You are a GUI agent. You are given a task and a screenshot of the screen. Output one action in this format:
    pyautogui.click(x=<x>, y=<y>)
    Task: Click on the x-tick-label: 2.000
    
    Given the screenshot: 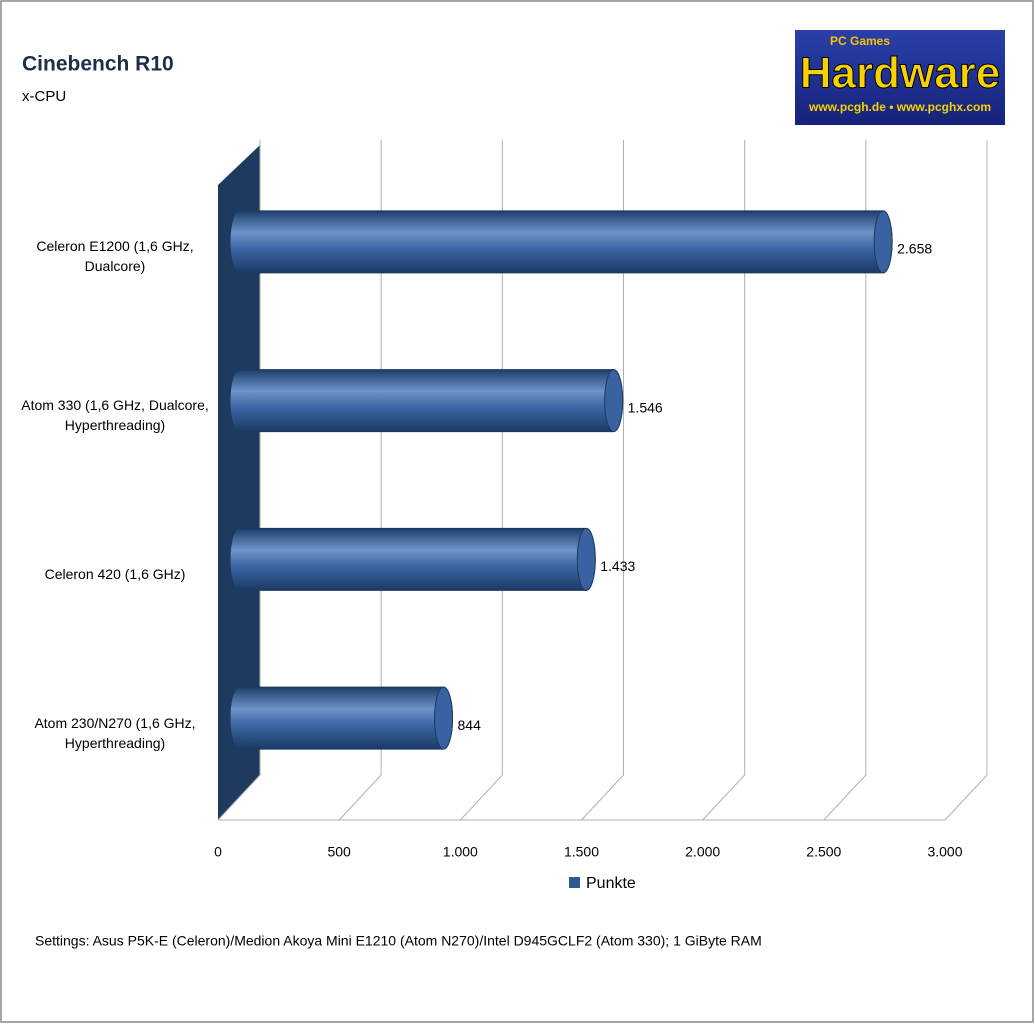 What is the action you would take?
    pyautogui.click(x=702, y=852)
    